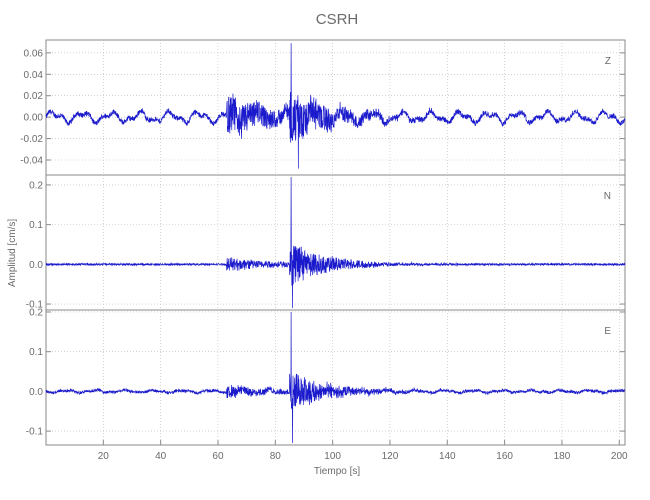  I want to click on y-tick-label: -0.02, so click(31, 139).